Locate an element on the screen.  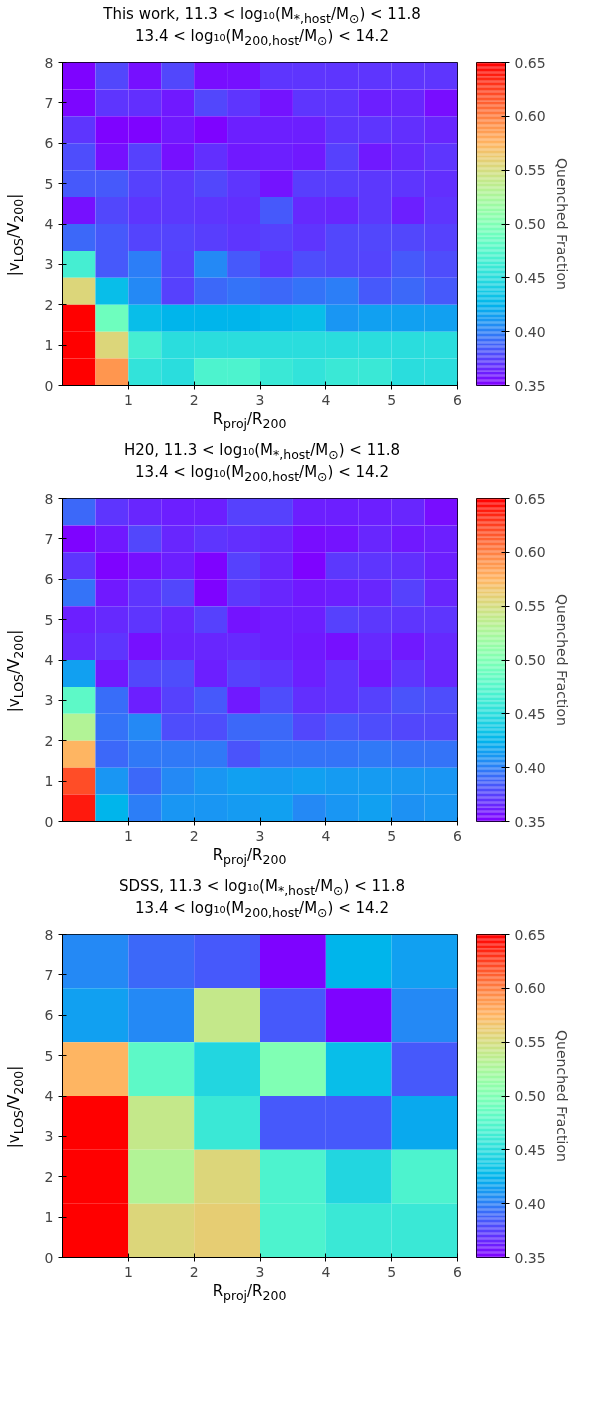
chart-title: This work, 11.3 < log₁₀(M$_{*,host}$/M$_{⊙}$) < 11.8 is located at coordinates (262, 15).